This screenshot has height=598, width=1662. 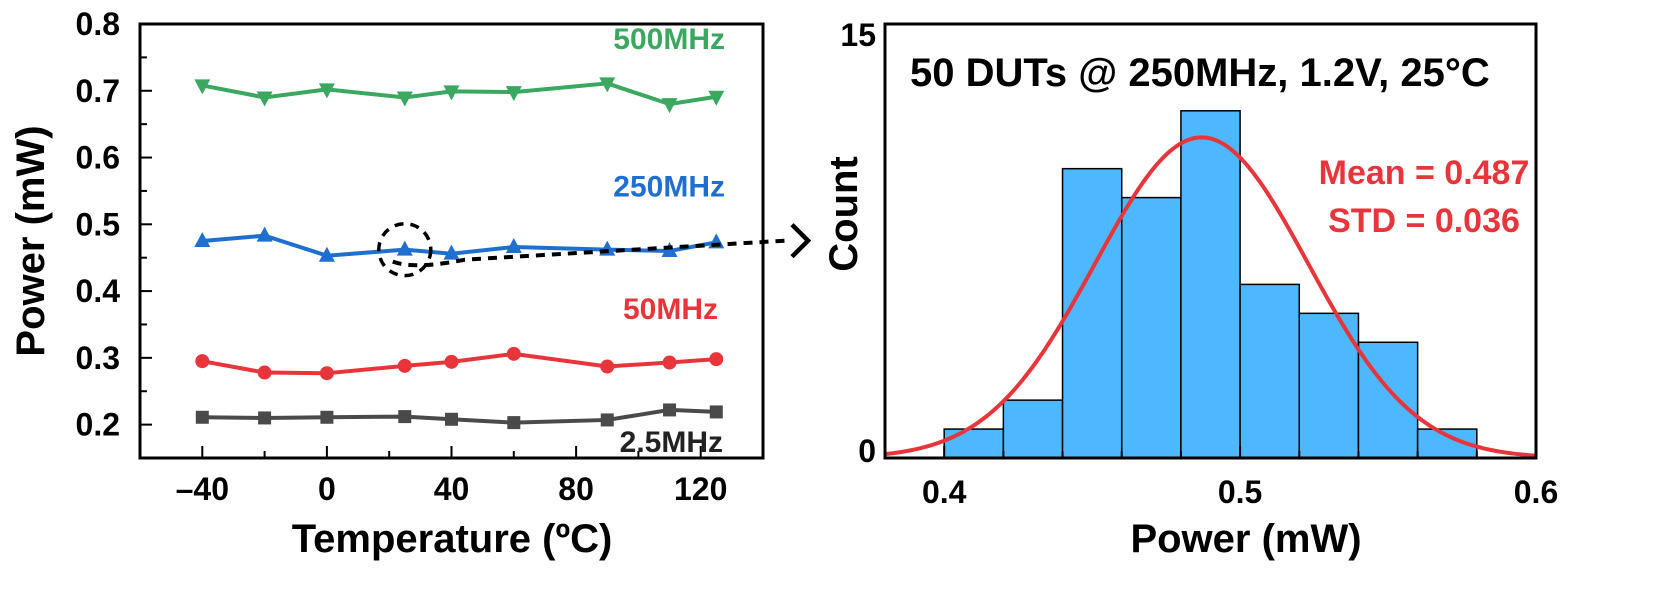 What do you see at coordinates (452, 539) in the screenshot?
I see `left-x-axis-title: Temperature (ºC)` at bounding box center [452, 539].